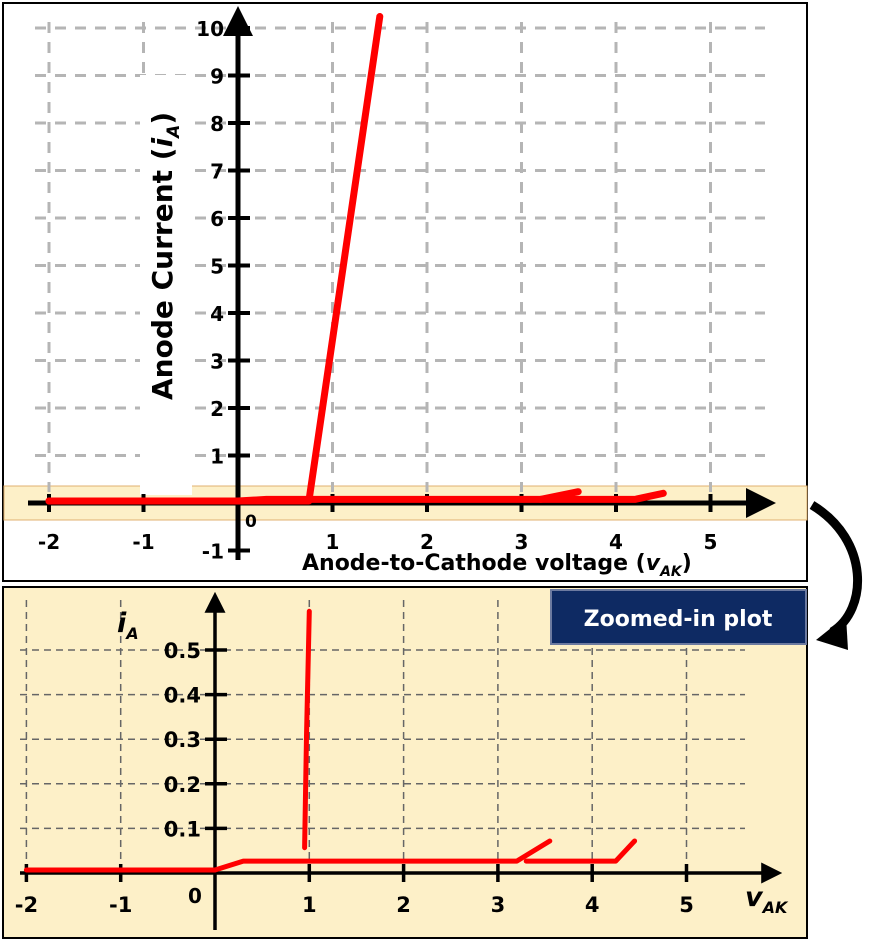 The width and height of the screenshot is (870, 943). I want to click on y-tick-label: 0.2, so click(182, 785).